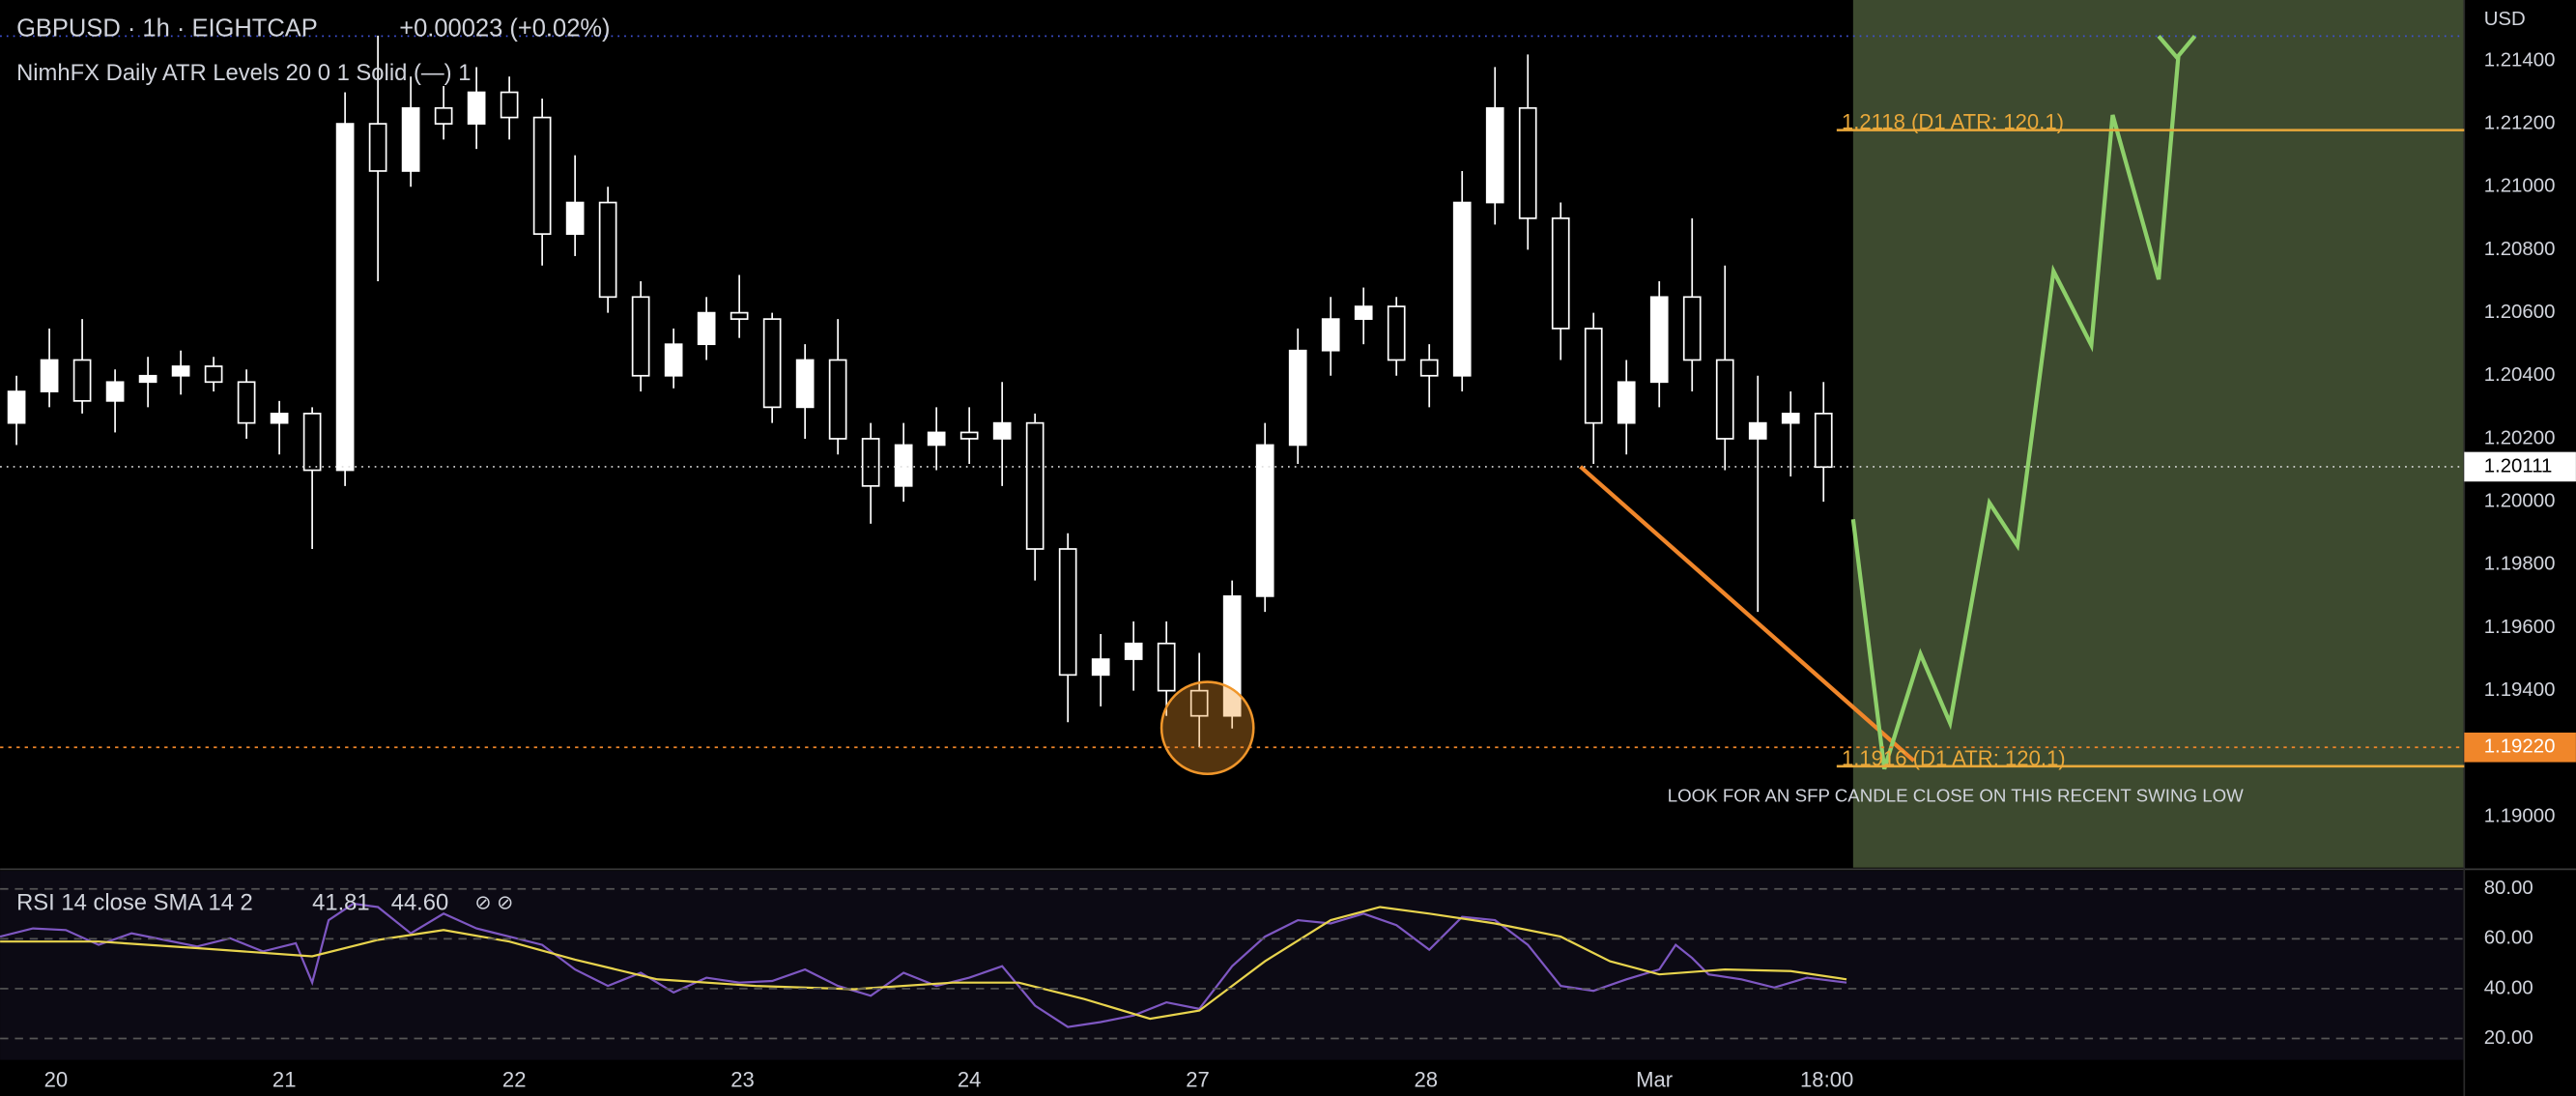 The height and width of the screenshot is (1096, 2576). Describe the element at coordinates (1207, 728) in the screenshot. I see `swing-low-circle` at that location.